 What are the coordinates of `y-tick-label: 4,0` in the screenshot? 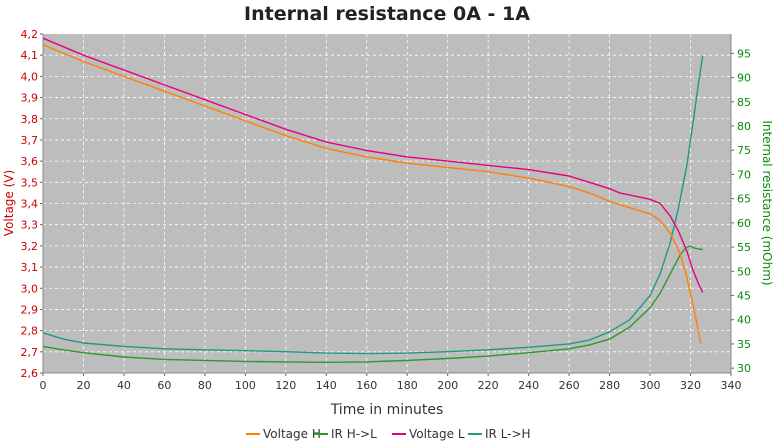 It's located at (30, 76).